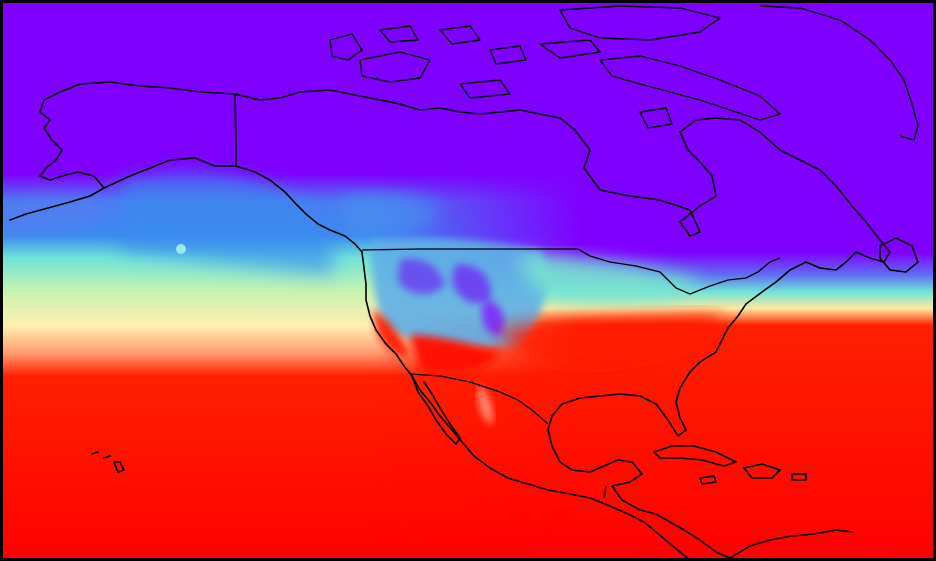 This screenshot has width=936, height=561. Describe the element at coordinates (762, 471) in the screenshot. I see `hispaniola` at that location.